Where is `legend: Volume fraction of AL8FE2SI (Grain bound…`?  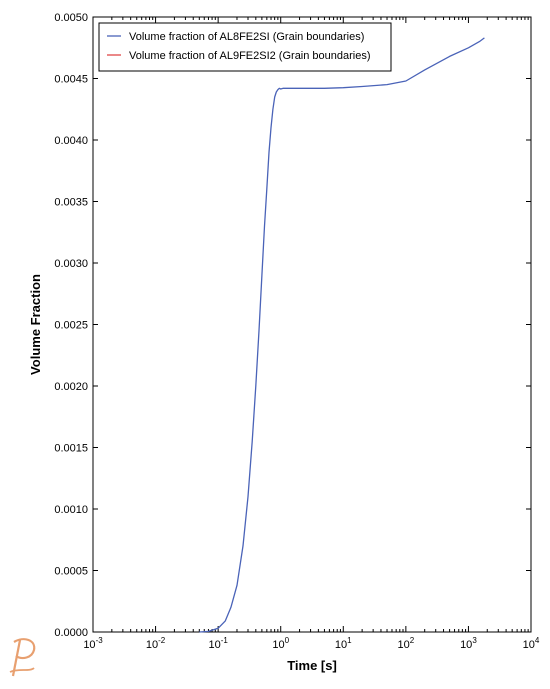 legend: Volume fraction of AL8FE2SI (Grain bound… is located at coordinates (245, 47).